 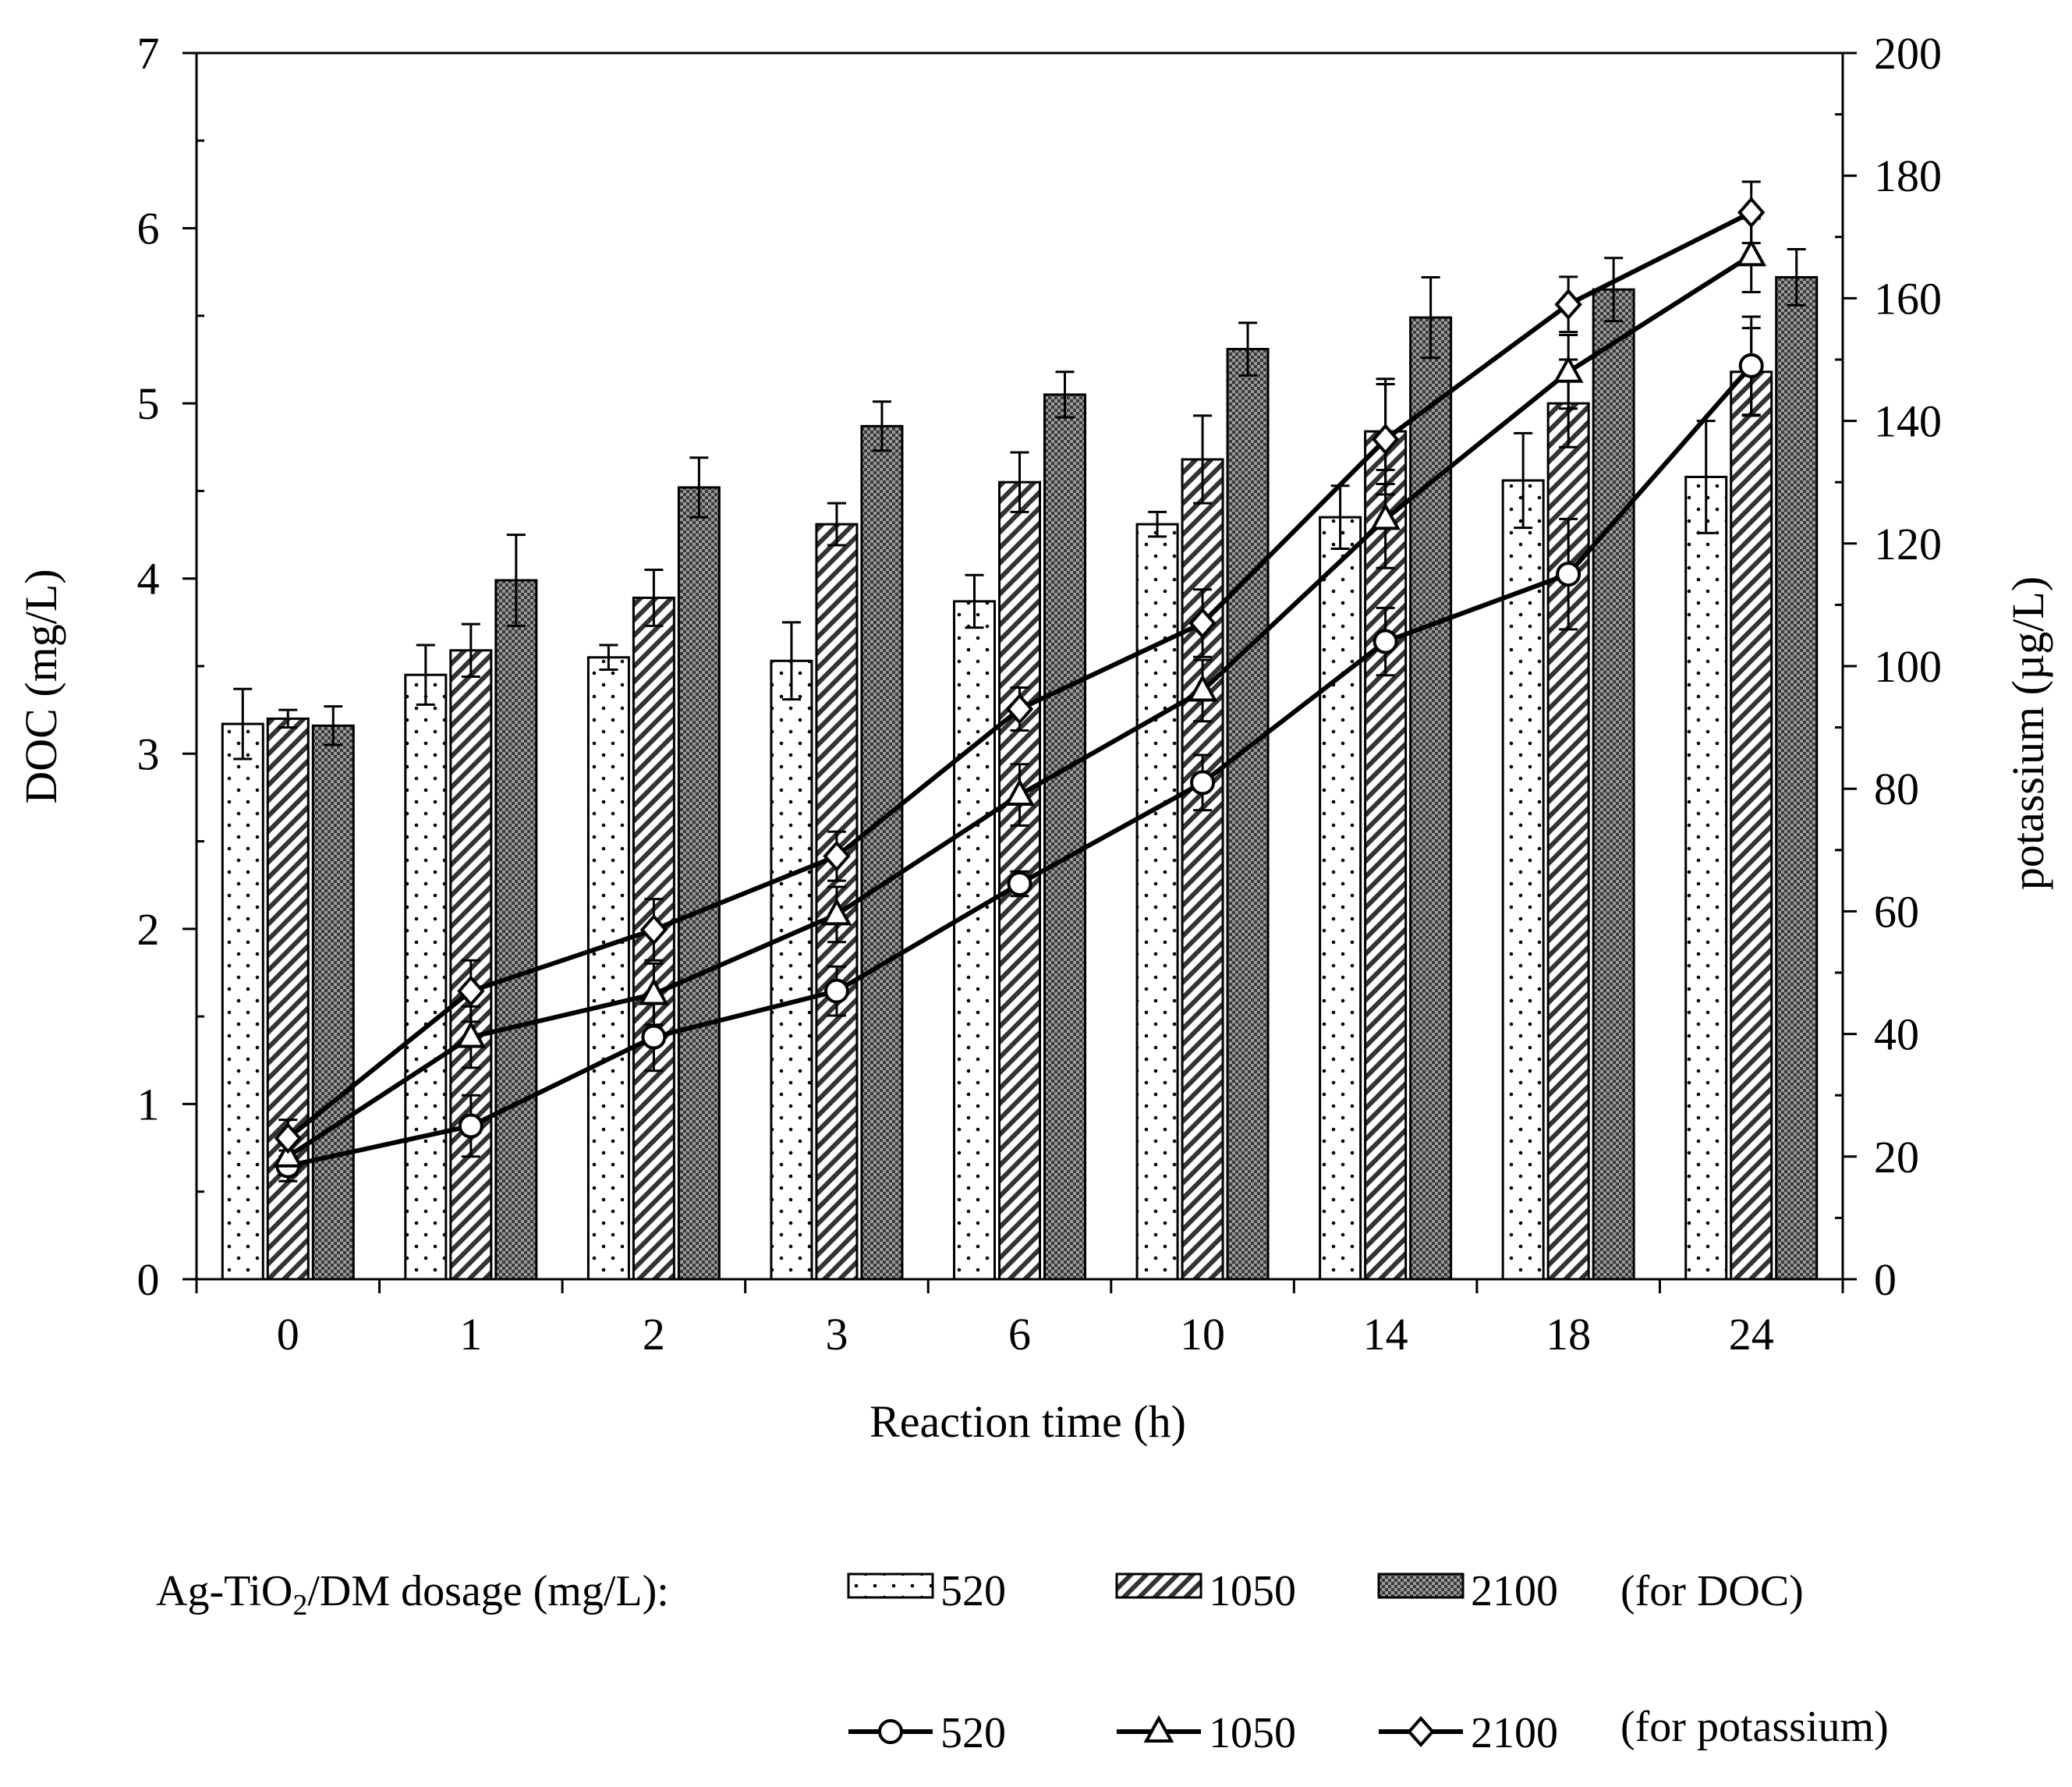 I want to click on left-y-tick-label: 5, so click(x=148, y=403).